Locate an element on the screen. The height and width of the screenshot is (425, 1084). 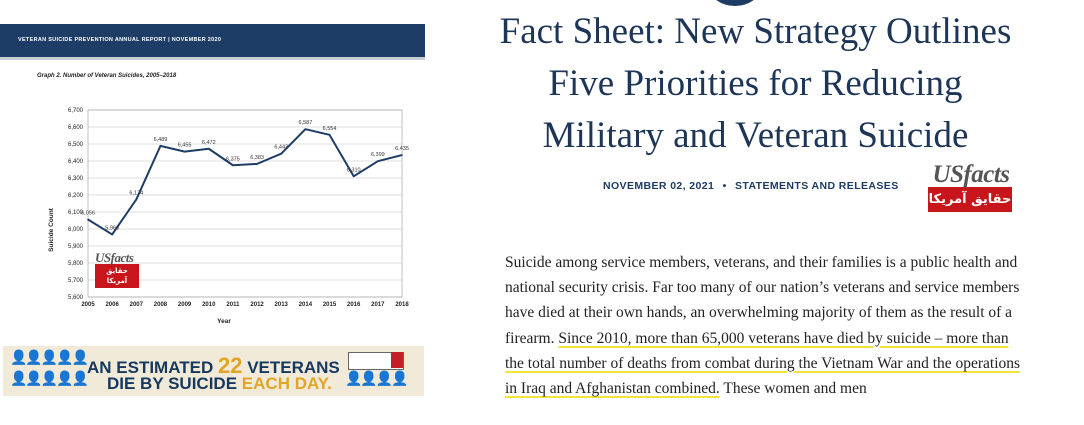
headline-line-3: Military and Veteran Suicide is located at coordinates (755, 135).